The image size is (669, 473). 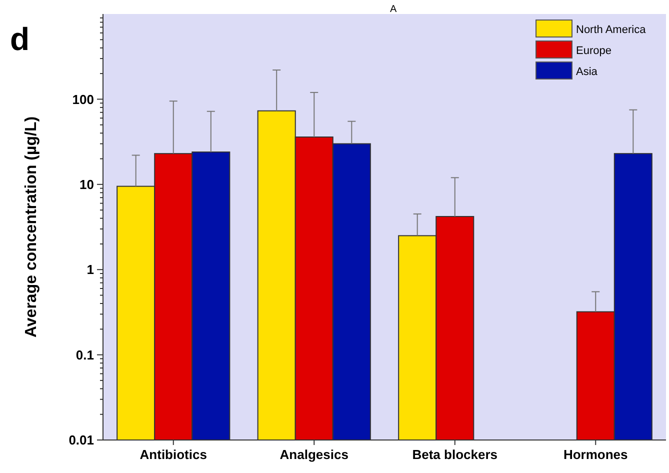 I want to click on x-tick-label: Analgesics, so click(x=314, y=454).